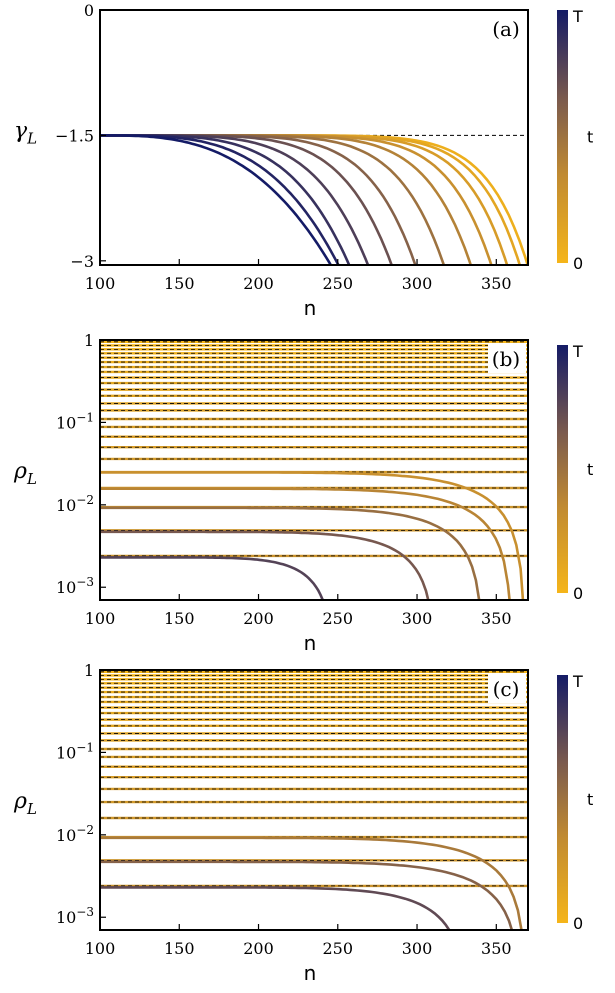 Image resolution: width=615 pixels, height=993 pixels. I want to click on y-tick-label-3: −3, so click(82, 261).